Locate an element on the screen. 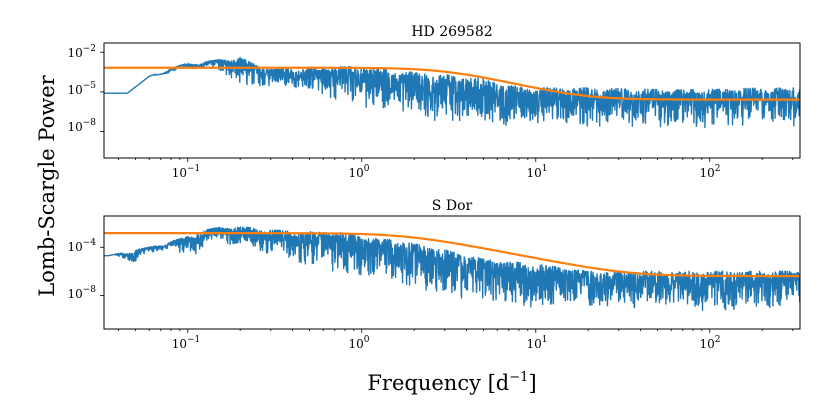 The width and height of the screenshot is (830, 415). y-axis-label: Lomb-Scargle Power is located at coordinates (47, 185).